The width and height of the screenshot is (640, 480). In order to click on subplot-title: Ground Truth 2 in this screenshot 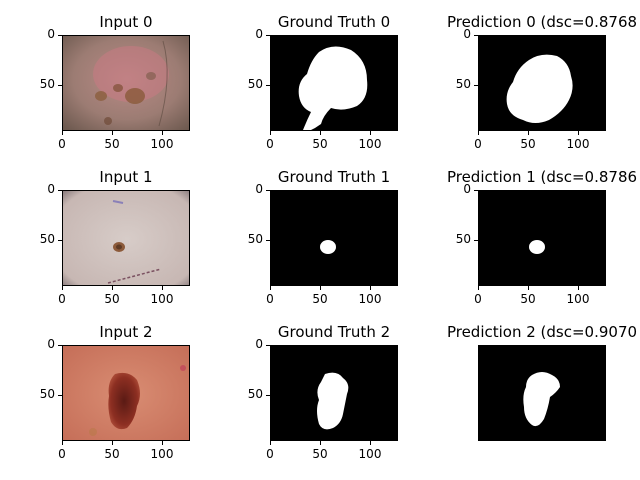, I will do `click(334, 332)`.